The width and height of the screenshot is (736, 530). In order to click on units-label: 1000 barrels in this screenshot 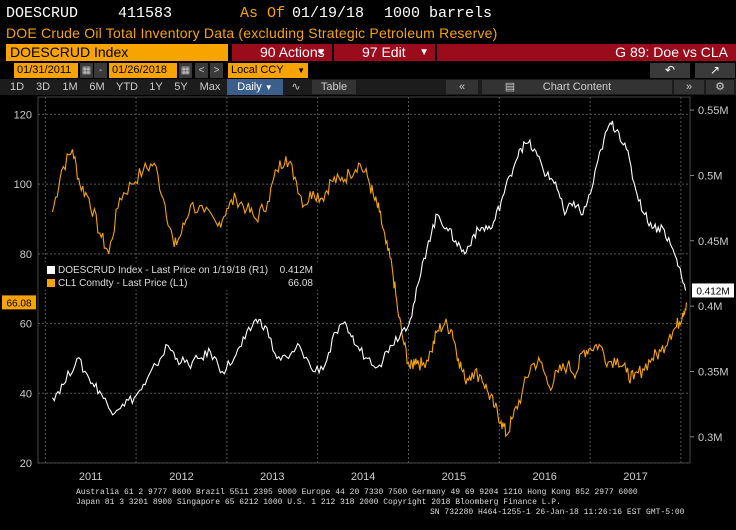, I will do `click(438, 13)`.